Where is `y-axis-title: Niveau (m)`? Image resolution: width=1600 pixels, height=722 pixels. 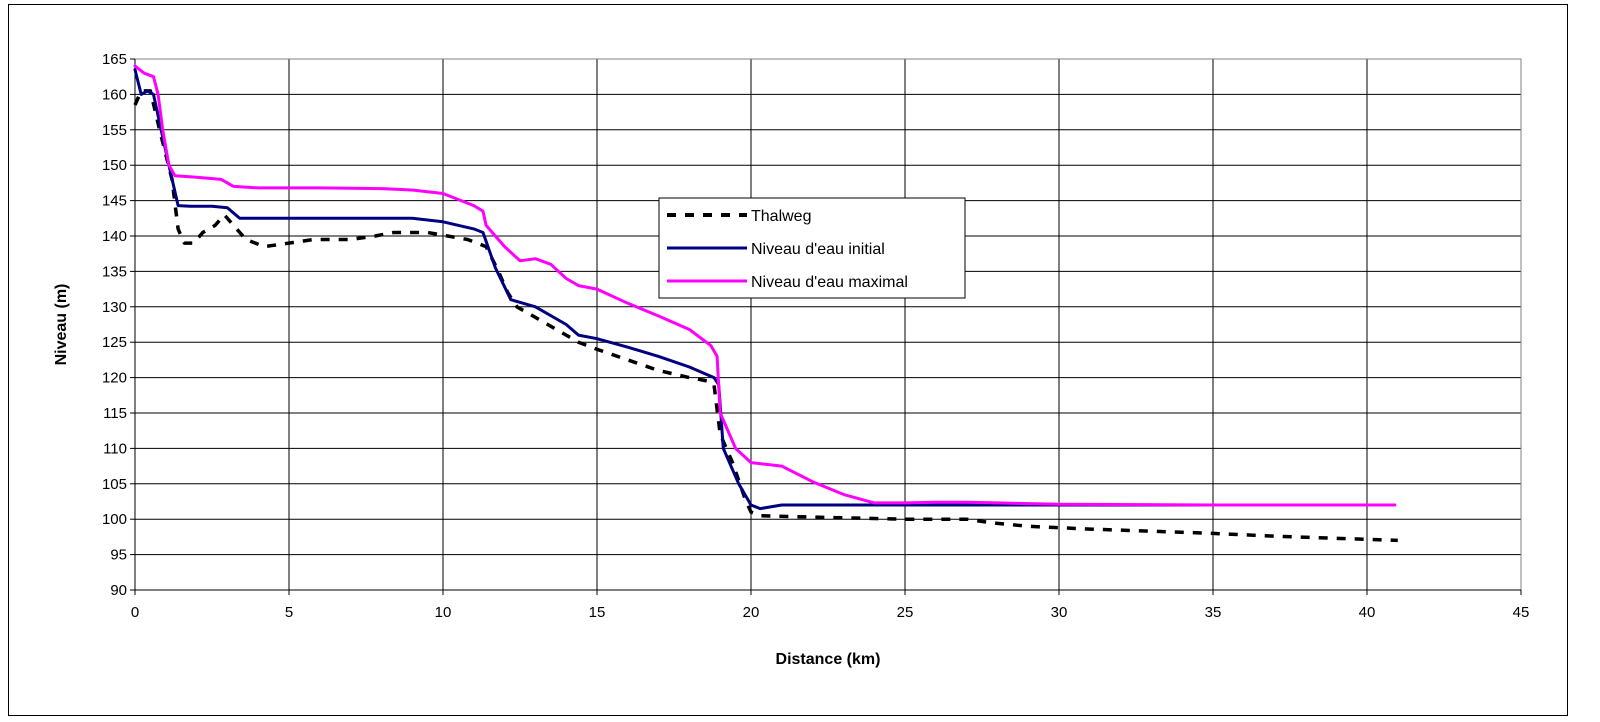
y-axis-title: Niveau (m) is located at coordinates (61, 325).